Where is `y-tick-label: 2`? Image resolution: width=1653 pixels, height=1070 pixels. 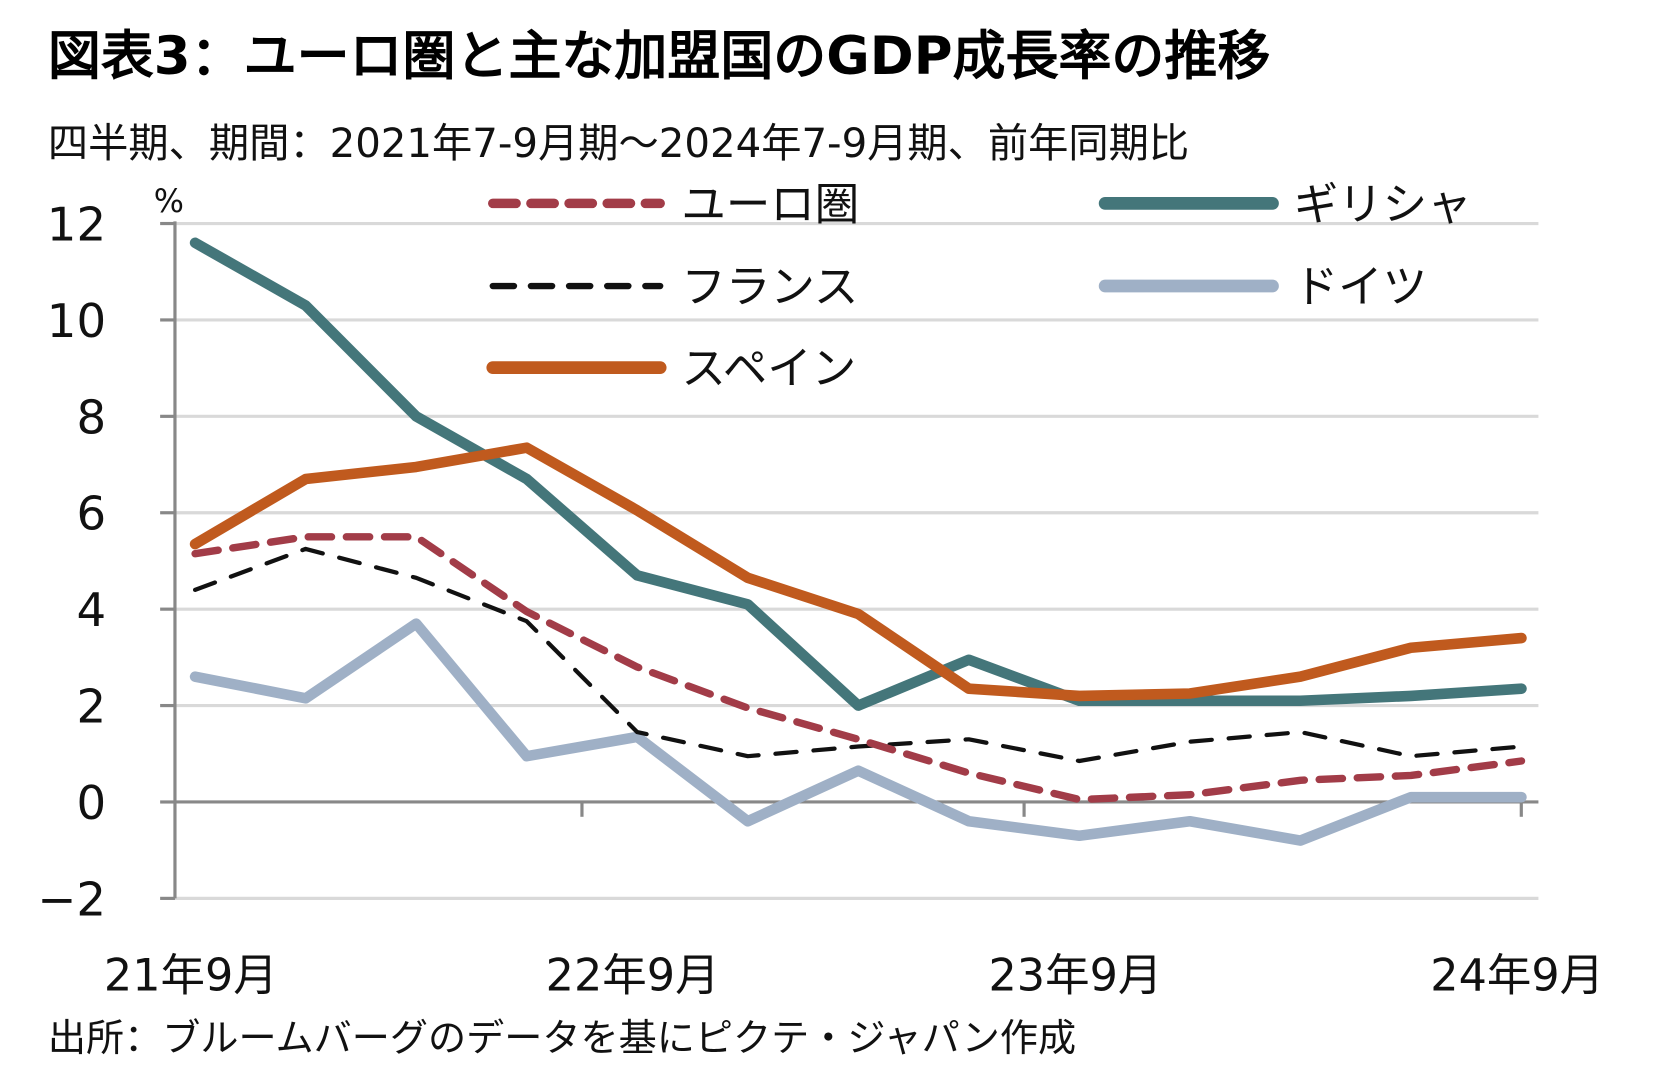 y-tick-label: 2 is located at coordinates (91, 707).